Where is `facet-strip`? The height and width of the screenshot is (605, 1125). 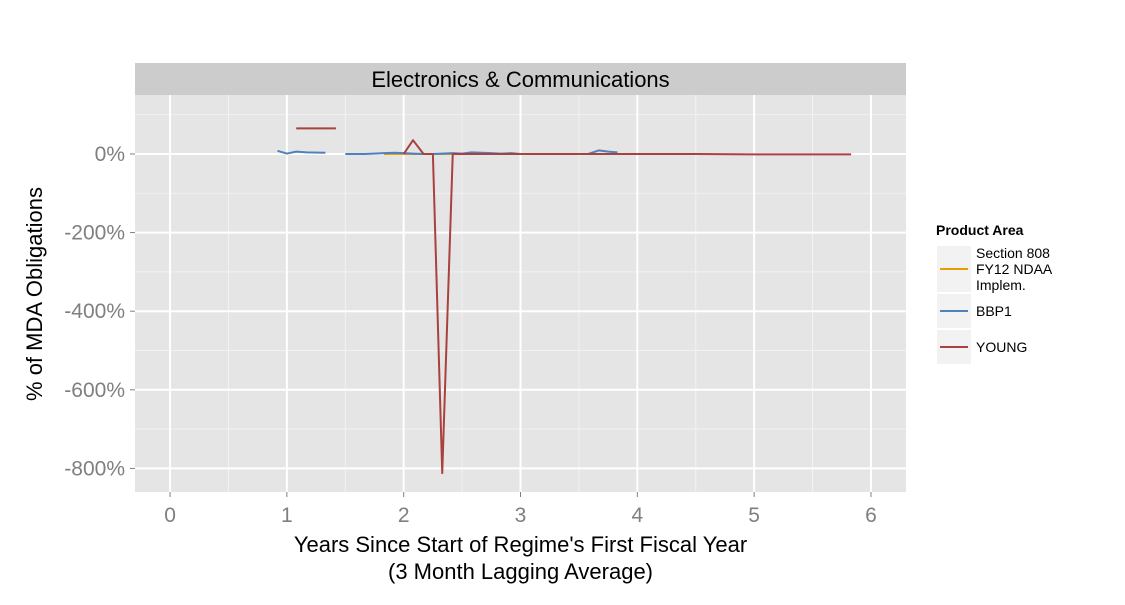
facet-strip is located at coordinates (520, 79).